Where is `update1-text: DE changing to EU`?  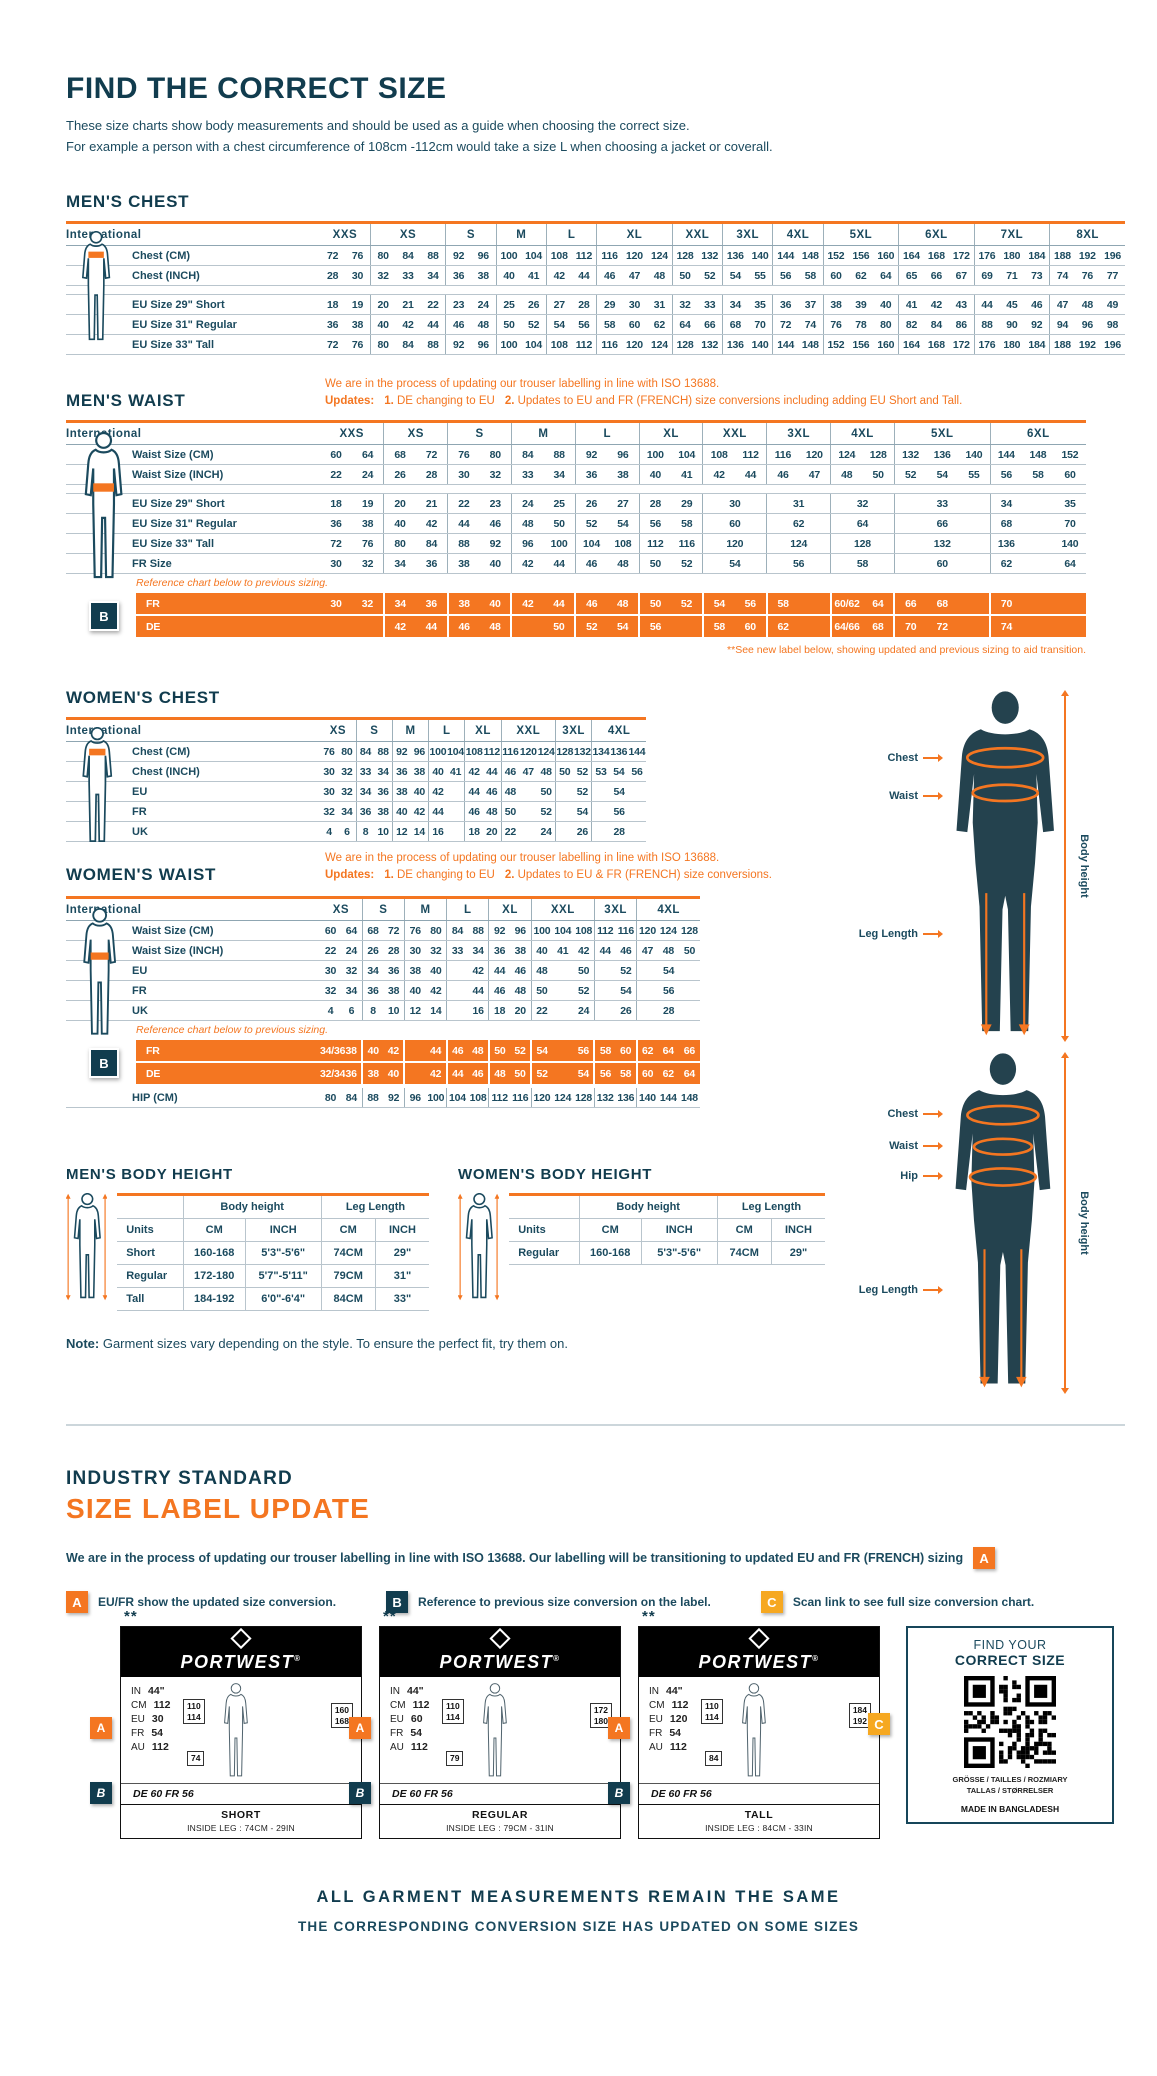
update1-text: DE changing to EU is located at coordinates (446, 401).